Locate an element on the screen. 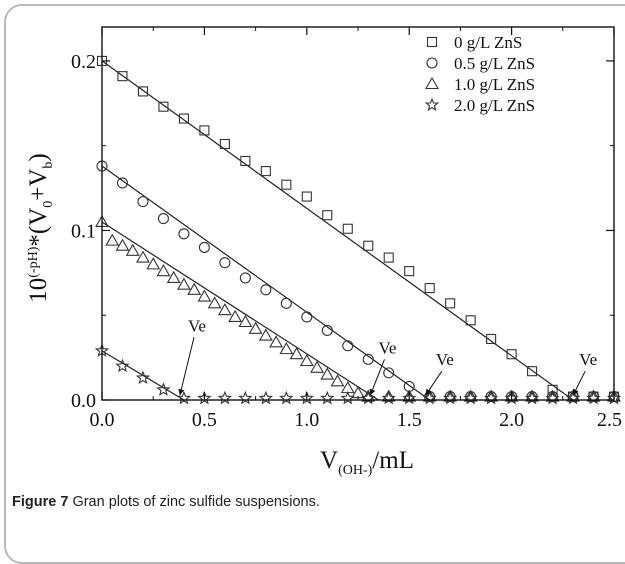 This screenshot has height=564, width=625. legend-label: 2.0 g/L ZnS is located at coordinates (494, 105).